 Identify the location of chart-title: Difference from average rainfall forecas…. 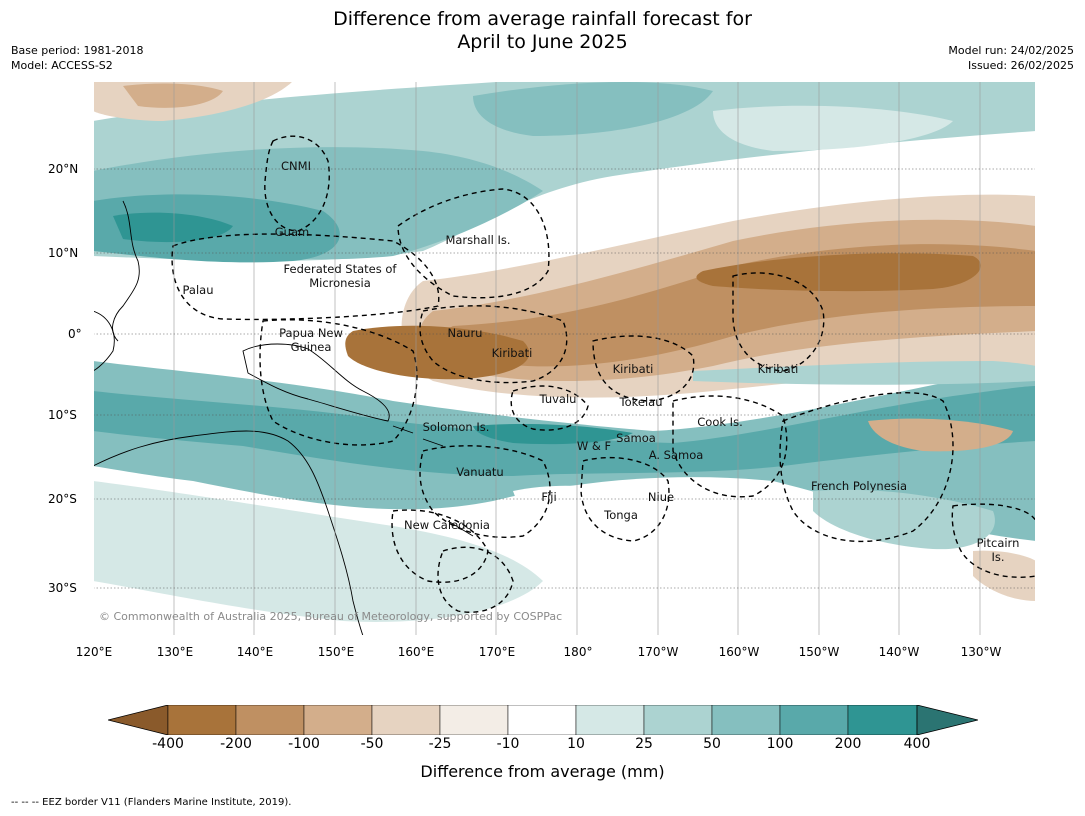
(542, 31).